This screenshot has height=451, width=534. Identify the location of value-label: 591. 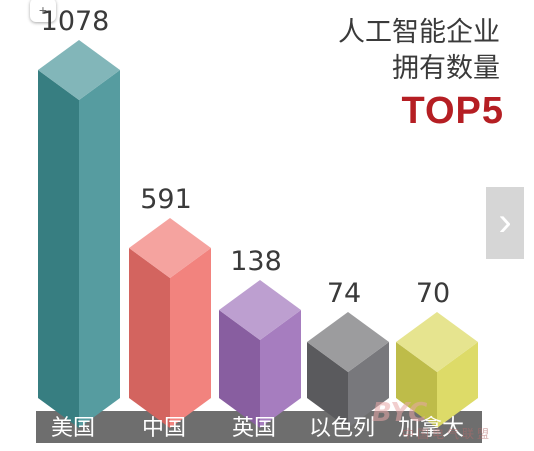
(166, 199).